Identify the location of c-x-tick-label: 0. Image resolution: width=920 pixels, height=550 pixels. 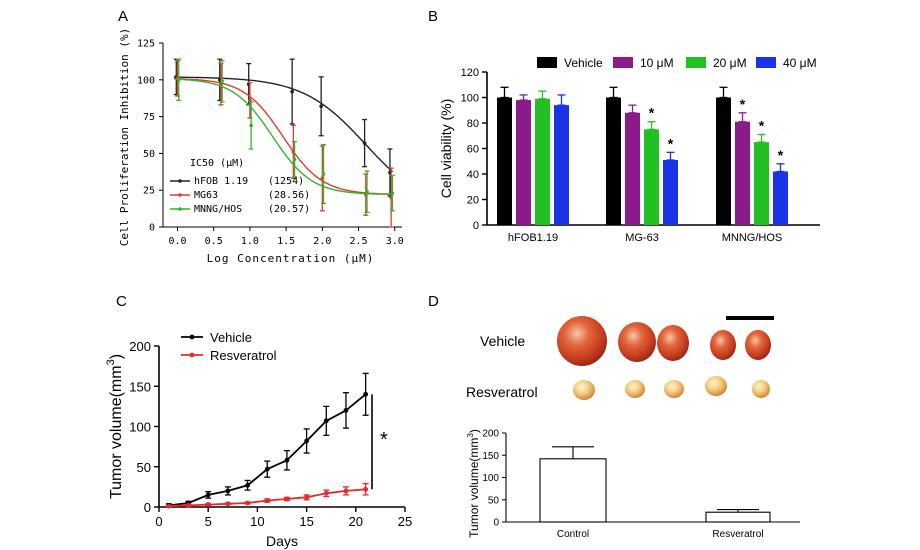
(158, 521).